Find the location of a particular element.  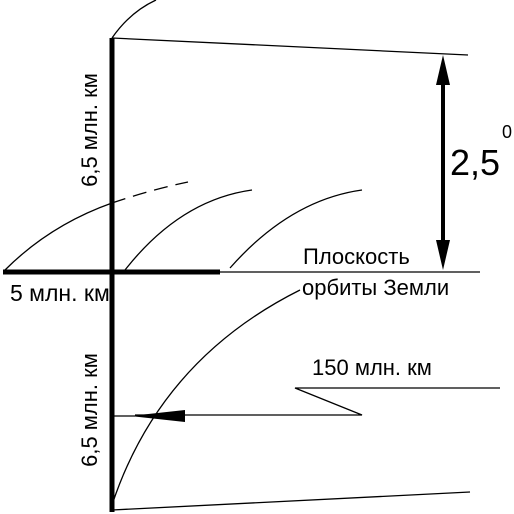

curve-dashed is located at coordinates (150, 192).